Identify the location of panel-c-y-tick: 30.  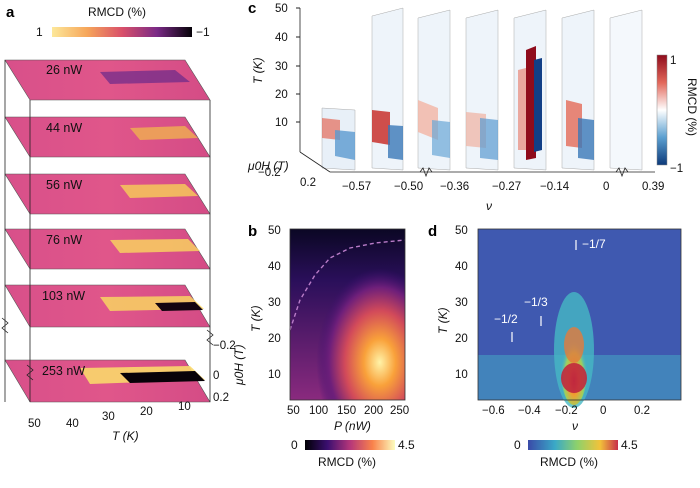
(281, 67).